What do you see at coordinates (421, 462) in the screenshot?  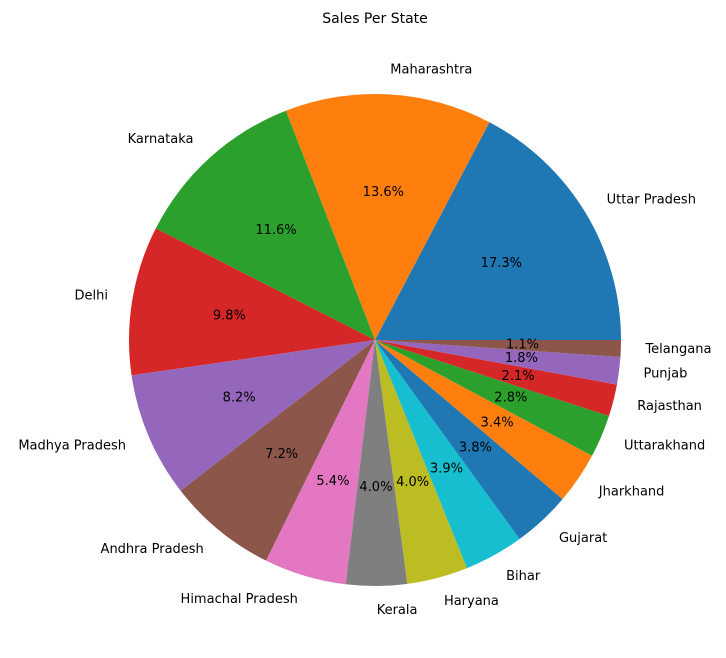 I see `pie-slice-haryana` at bounding box center [421, 462].